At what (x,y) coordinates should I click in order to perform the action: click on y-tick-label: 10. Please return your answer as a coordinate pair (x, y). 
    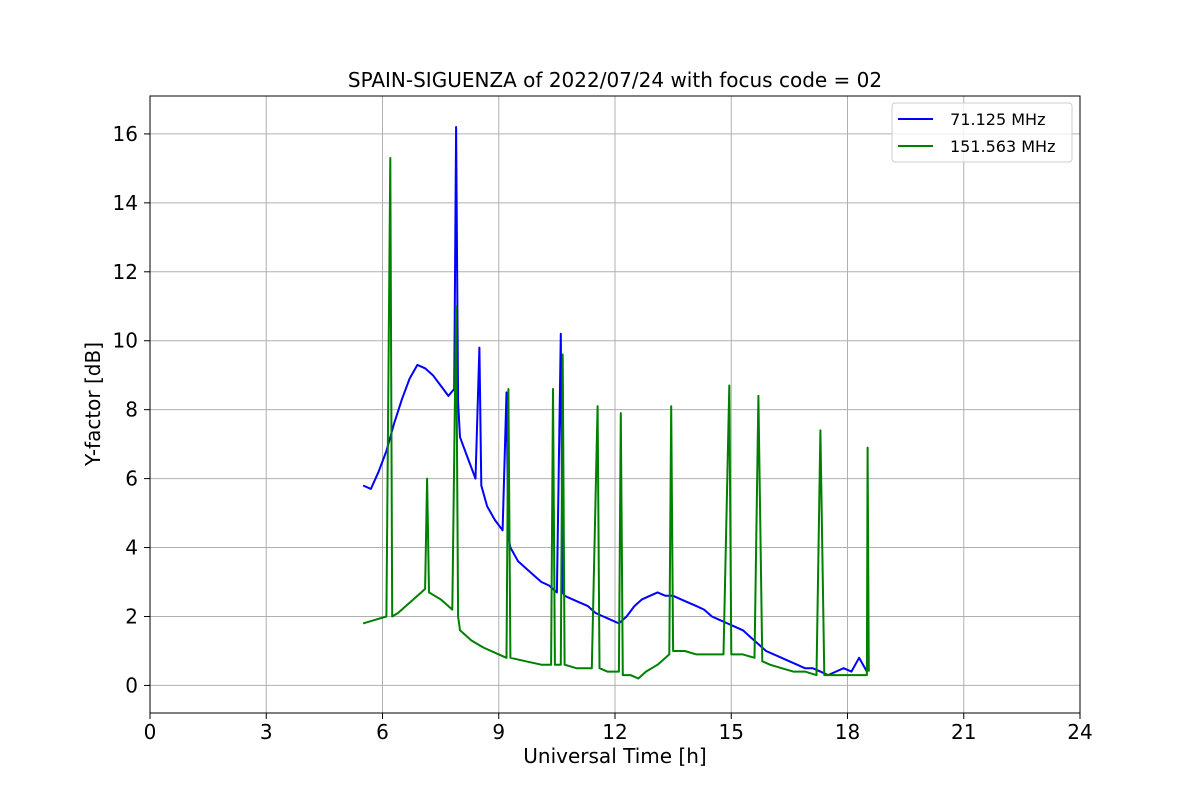
    Looking at the image, I should click on (125, 341).